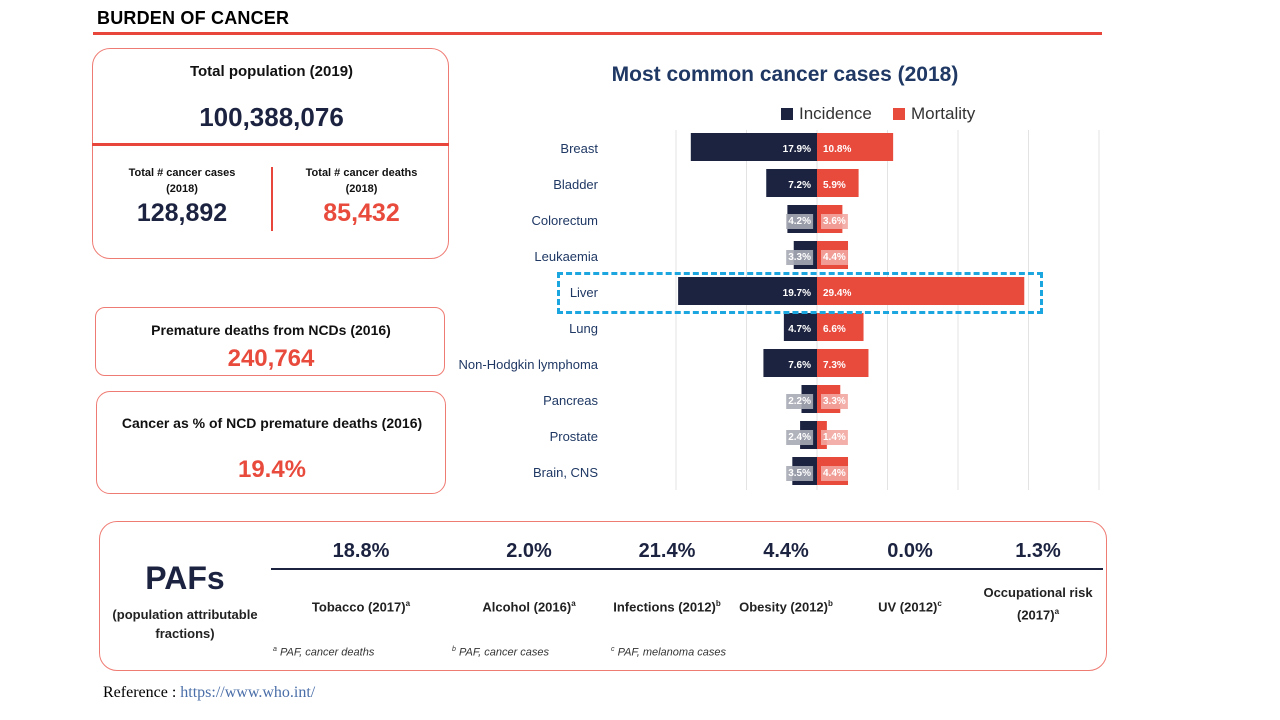  Describe the element at coordinates (579, 148) in the screenshot. I see `category-label: Breast` at that location.